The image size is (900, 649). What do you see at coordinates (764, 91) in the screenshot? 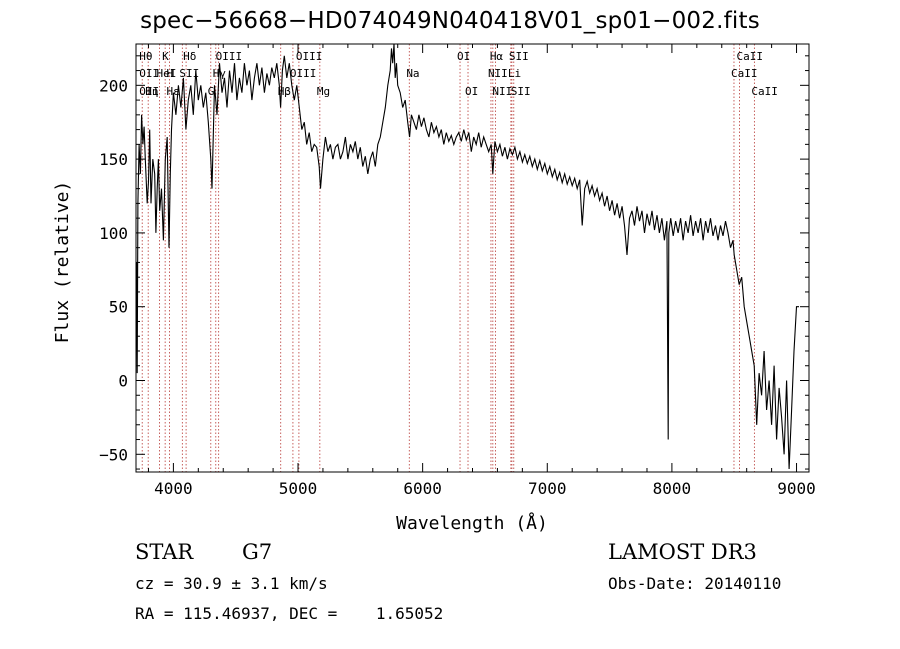
I see `line-label-25-0: CaII` at bounding box center [764, 91].